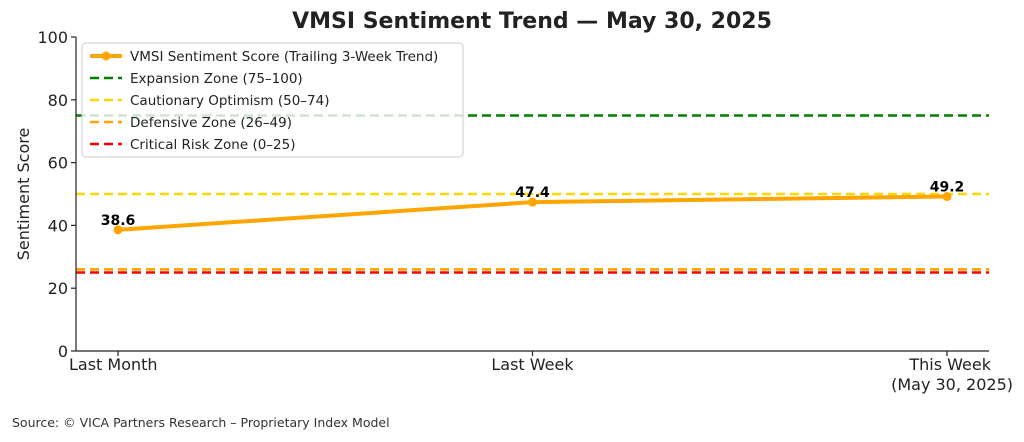 The image size is (1024, 442). I want to click on x-tick-label: Last Week, so click(532, 364).